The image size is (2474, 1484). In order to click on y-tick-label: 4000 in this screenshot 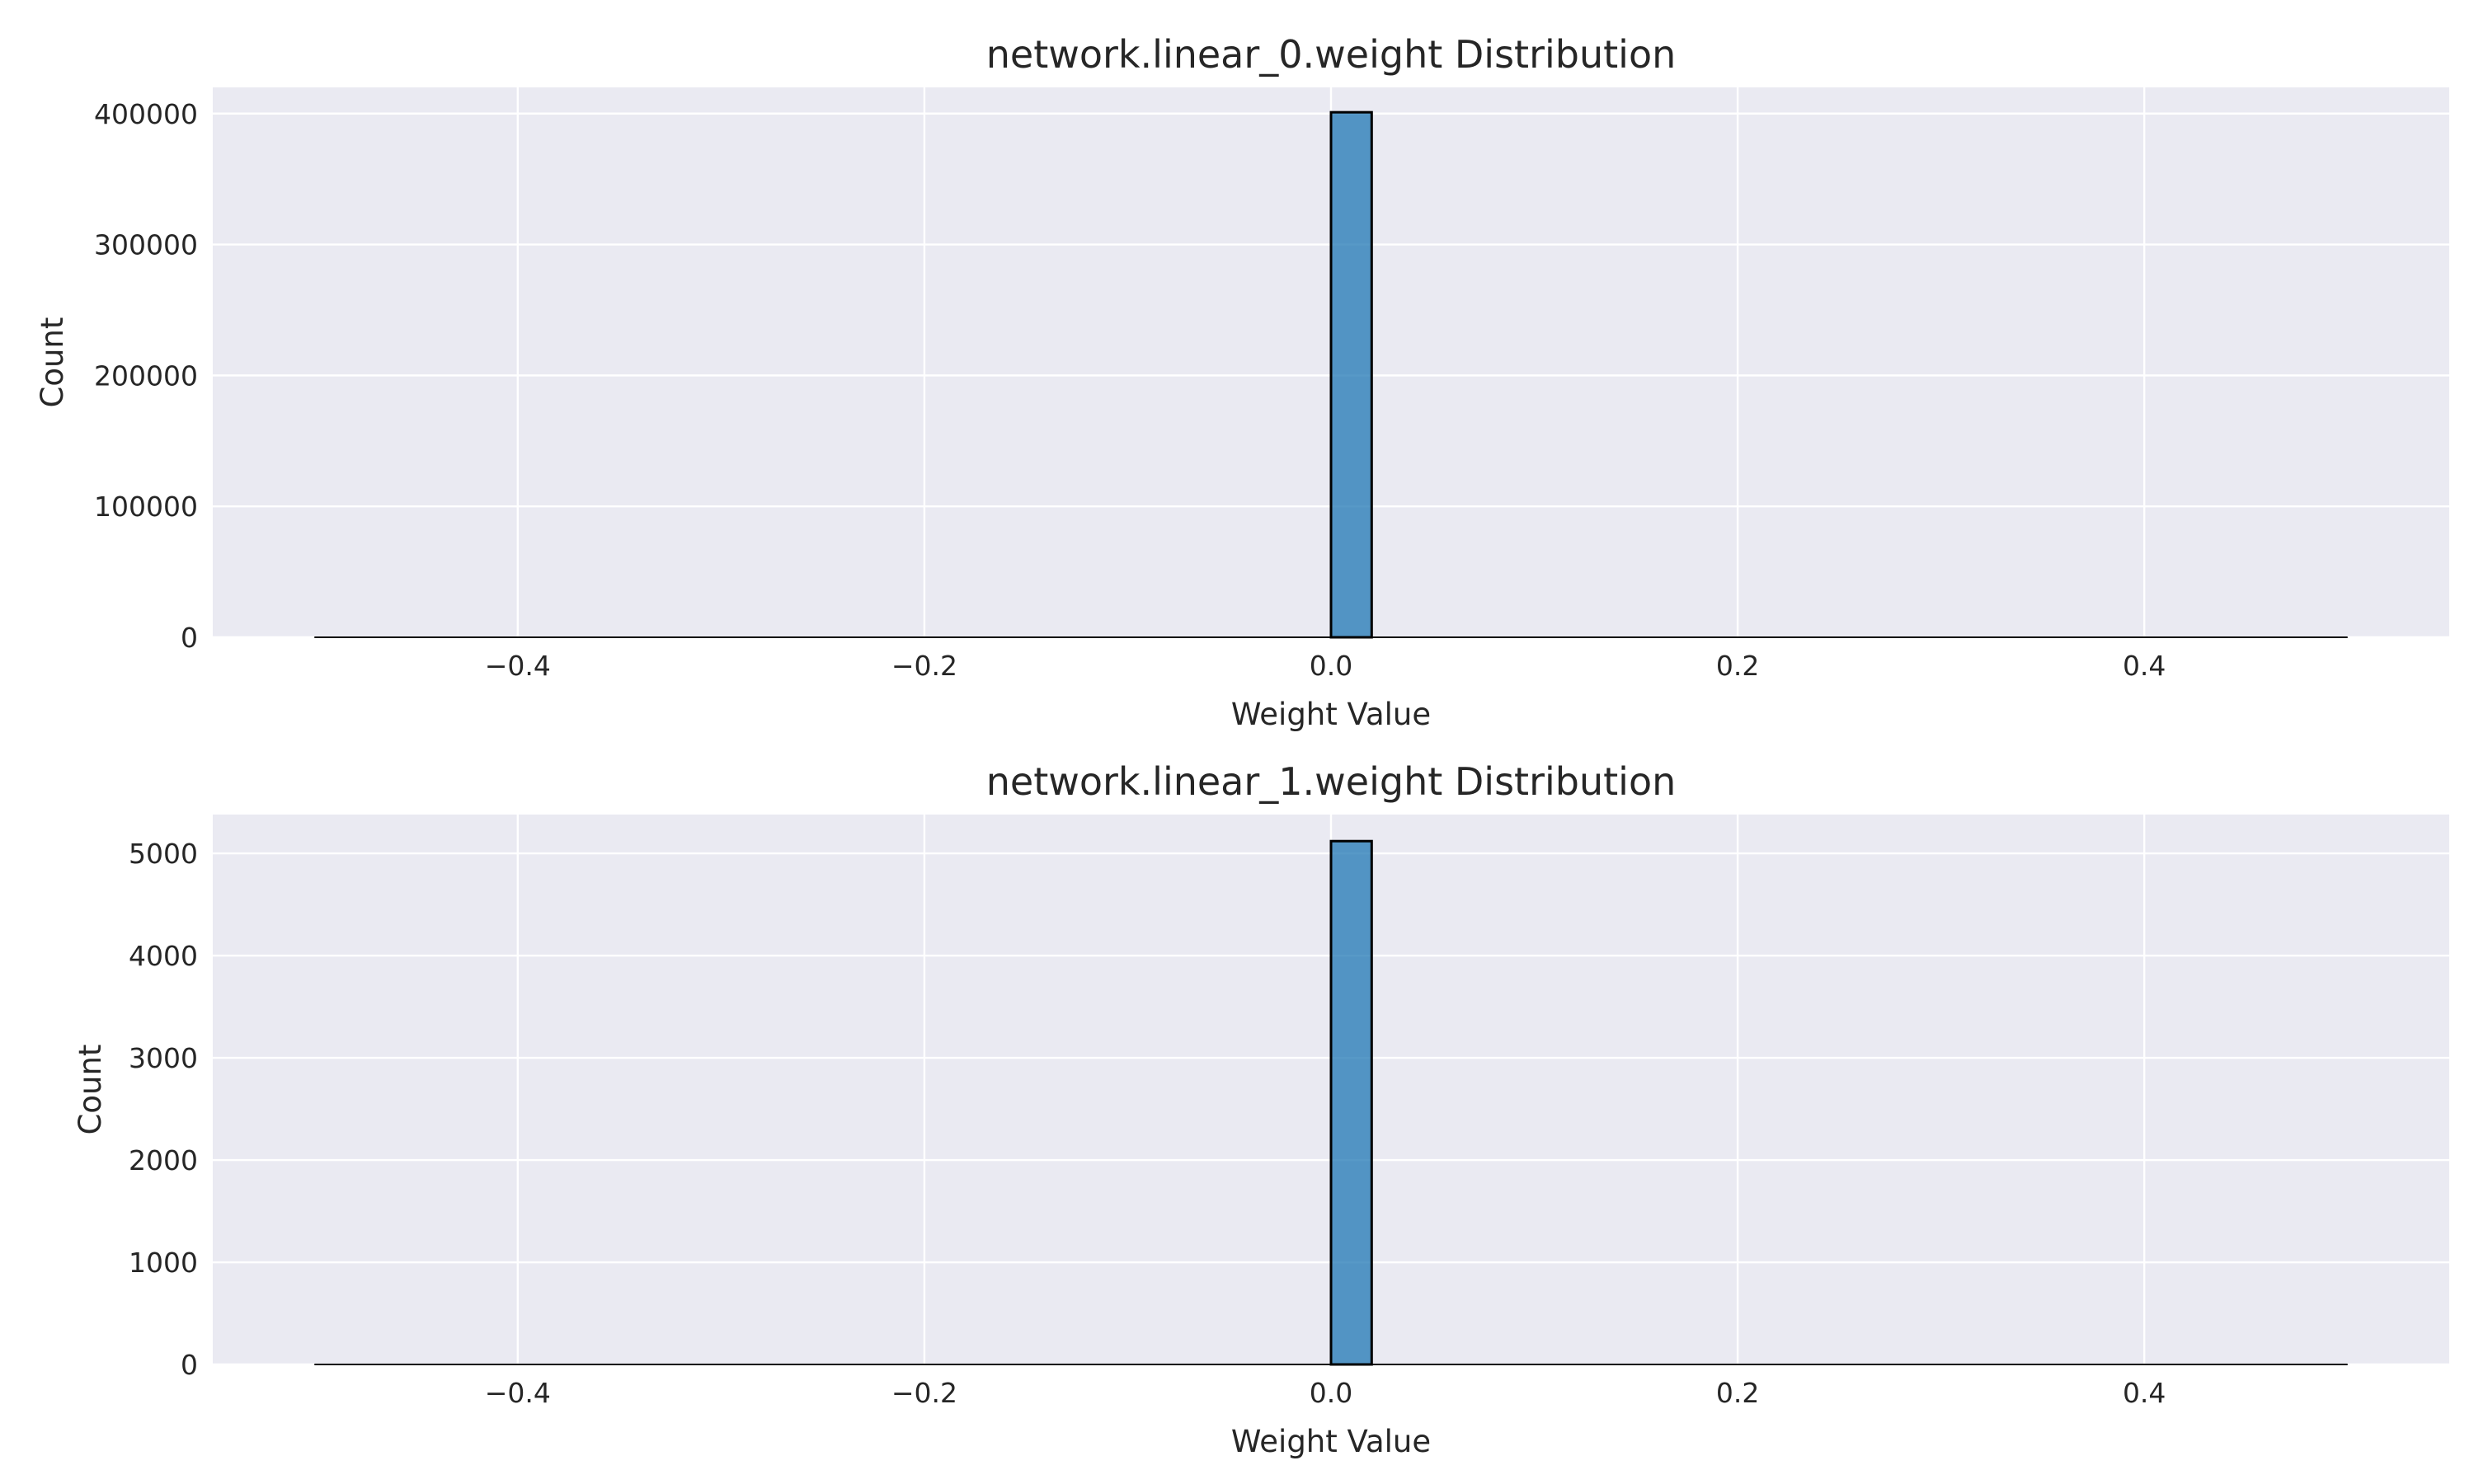, I will do `click(163, 956)`.